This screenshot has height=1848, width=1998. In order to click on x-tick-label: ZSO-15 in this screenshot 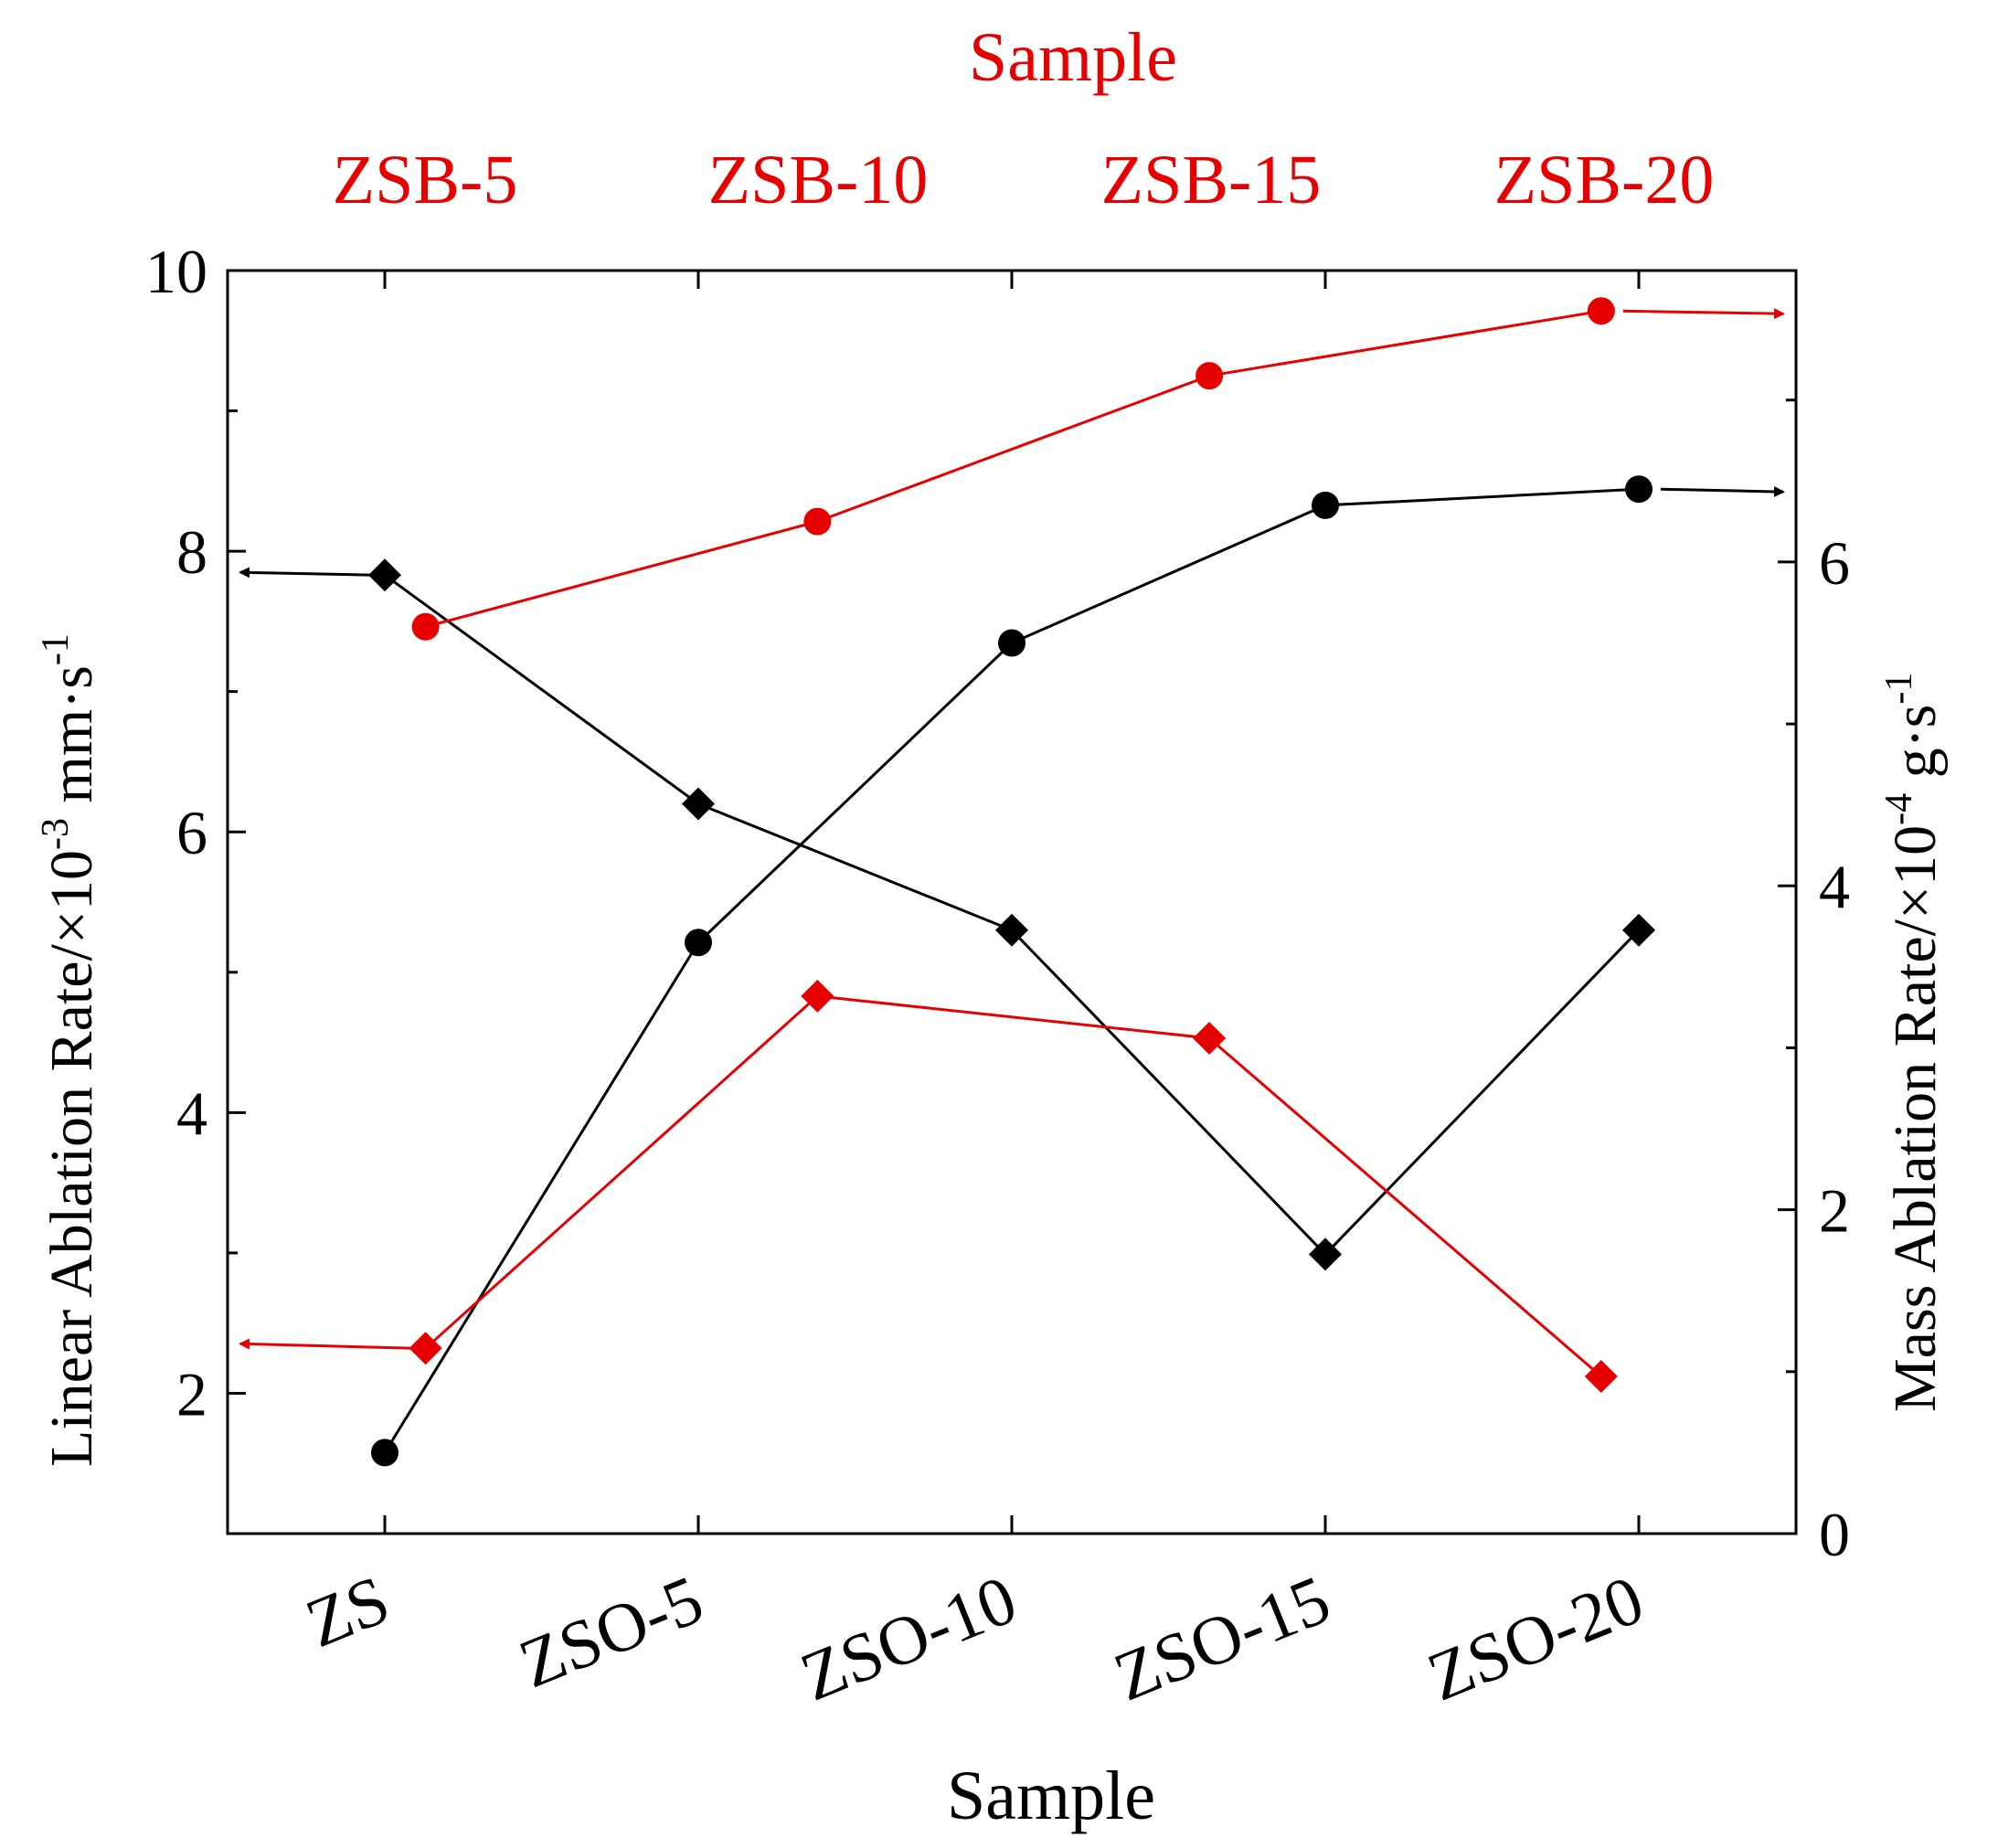, I will do `click(1222, 1638)`.